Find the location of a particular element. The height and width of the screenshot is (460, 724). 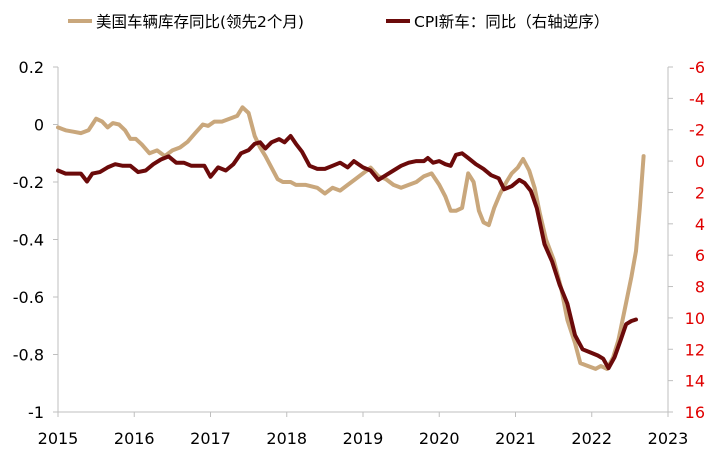

y-right-tick-label: 2 is located at coordinates (700, 192).